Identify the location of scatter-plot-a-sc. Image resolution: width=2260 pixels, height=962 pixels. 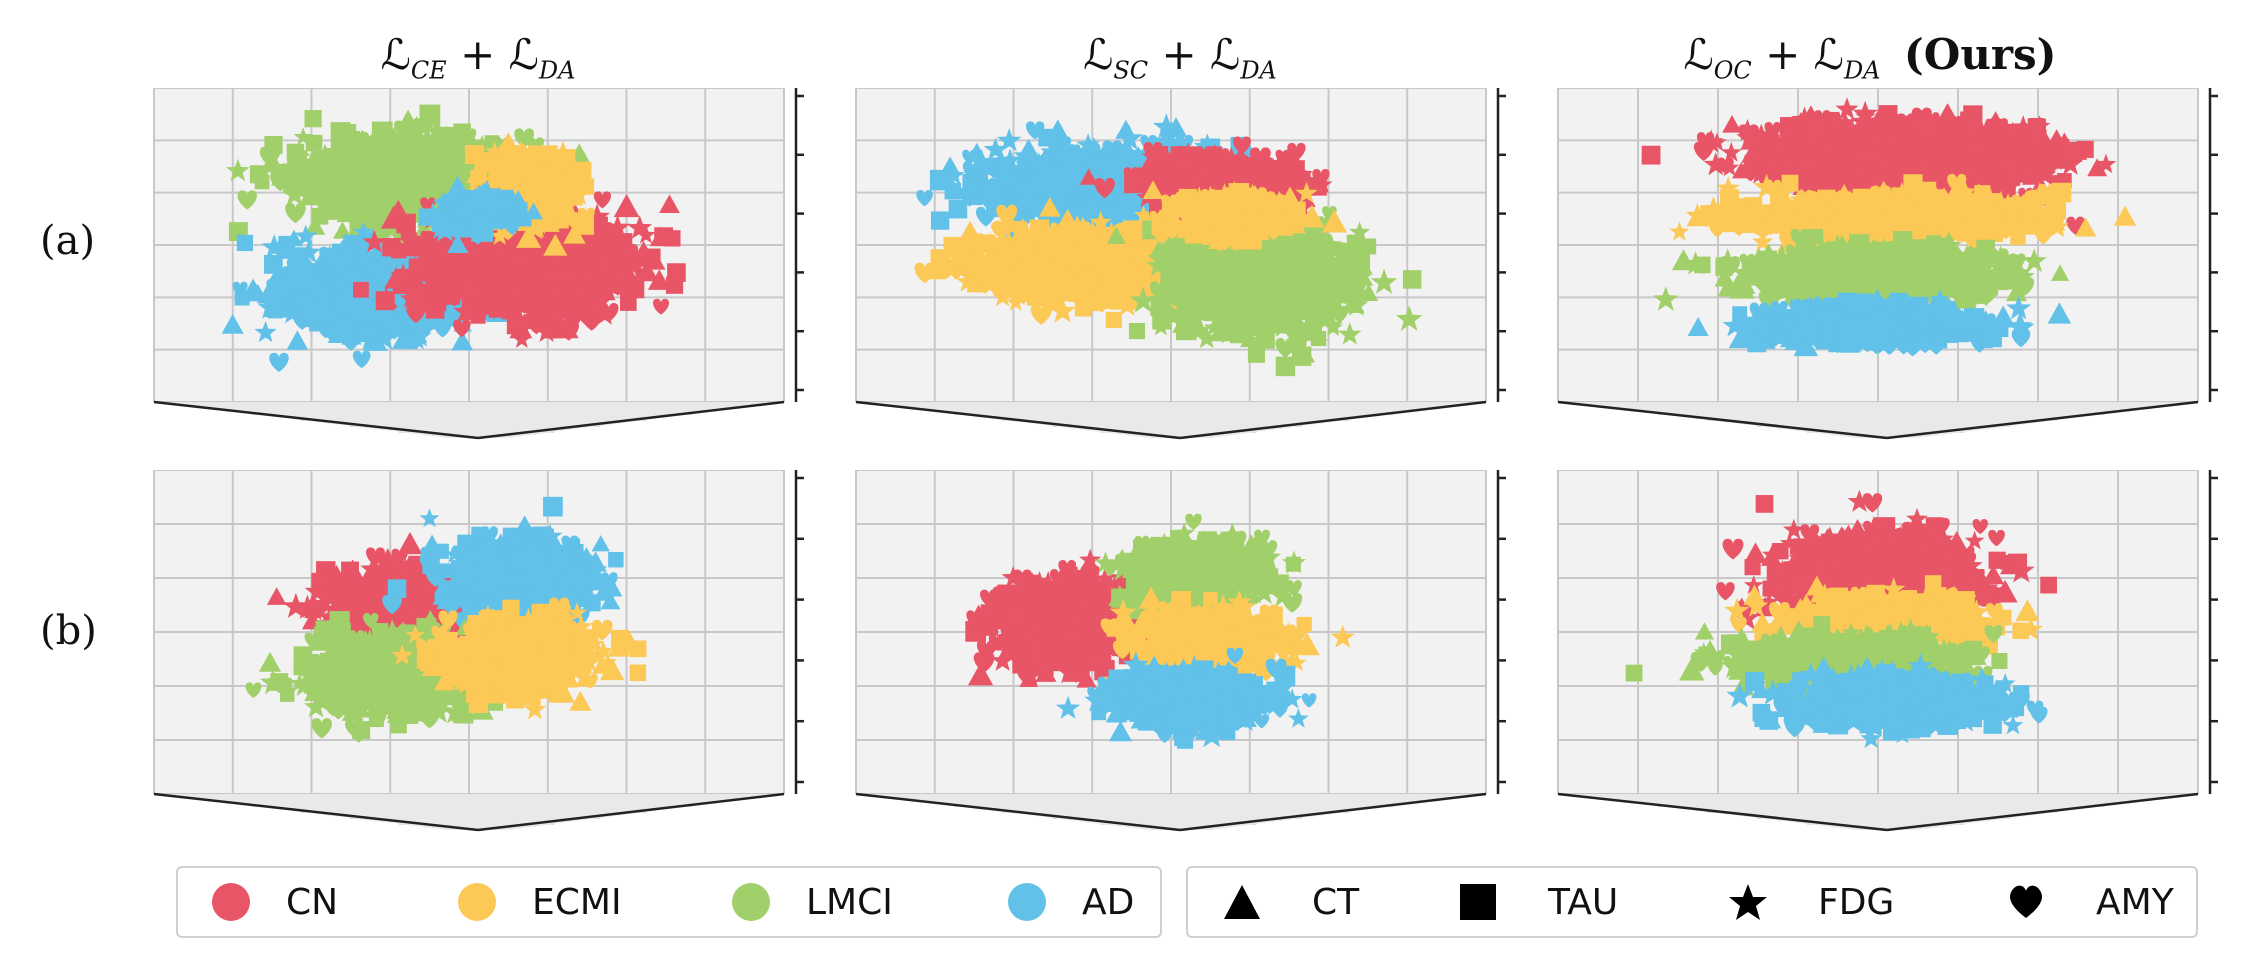
(1180, 264).